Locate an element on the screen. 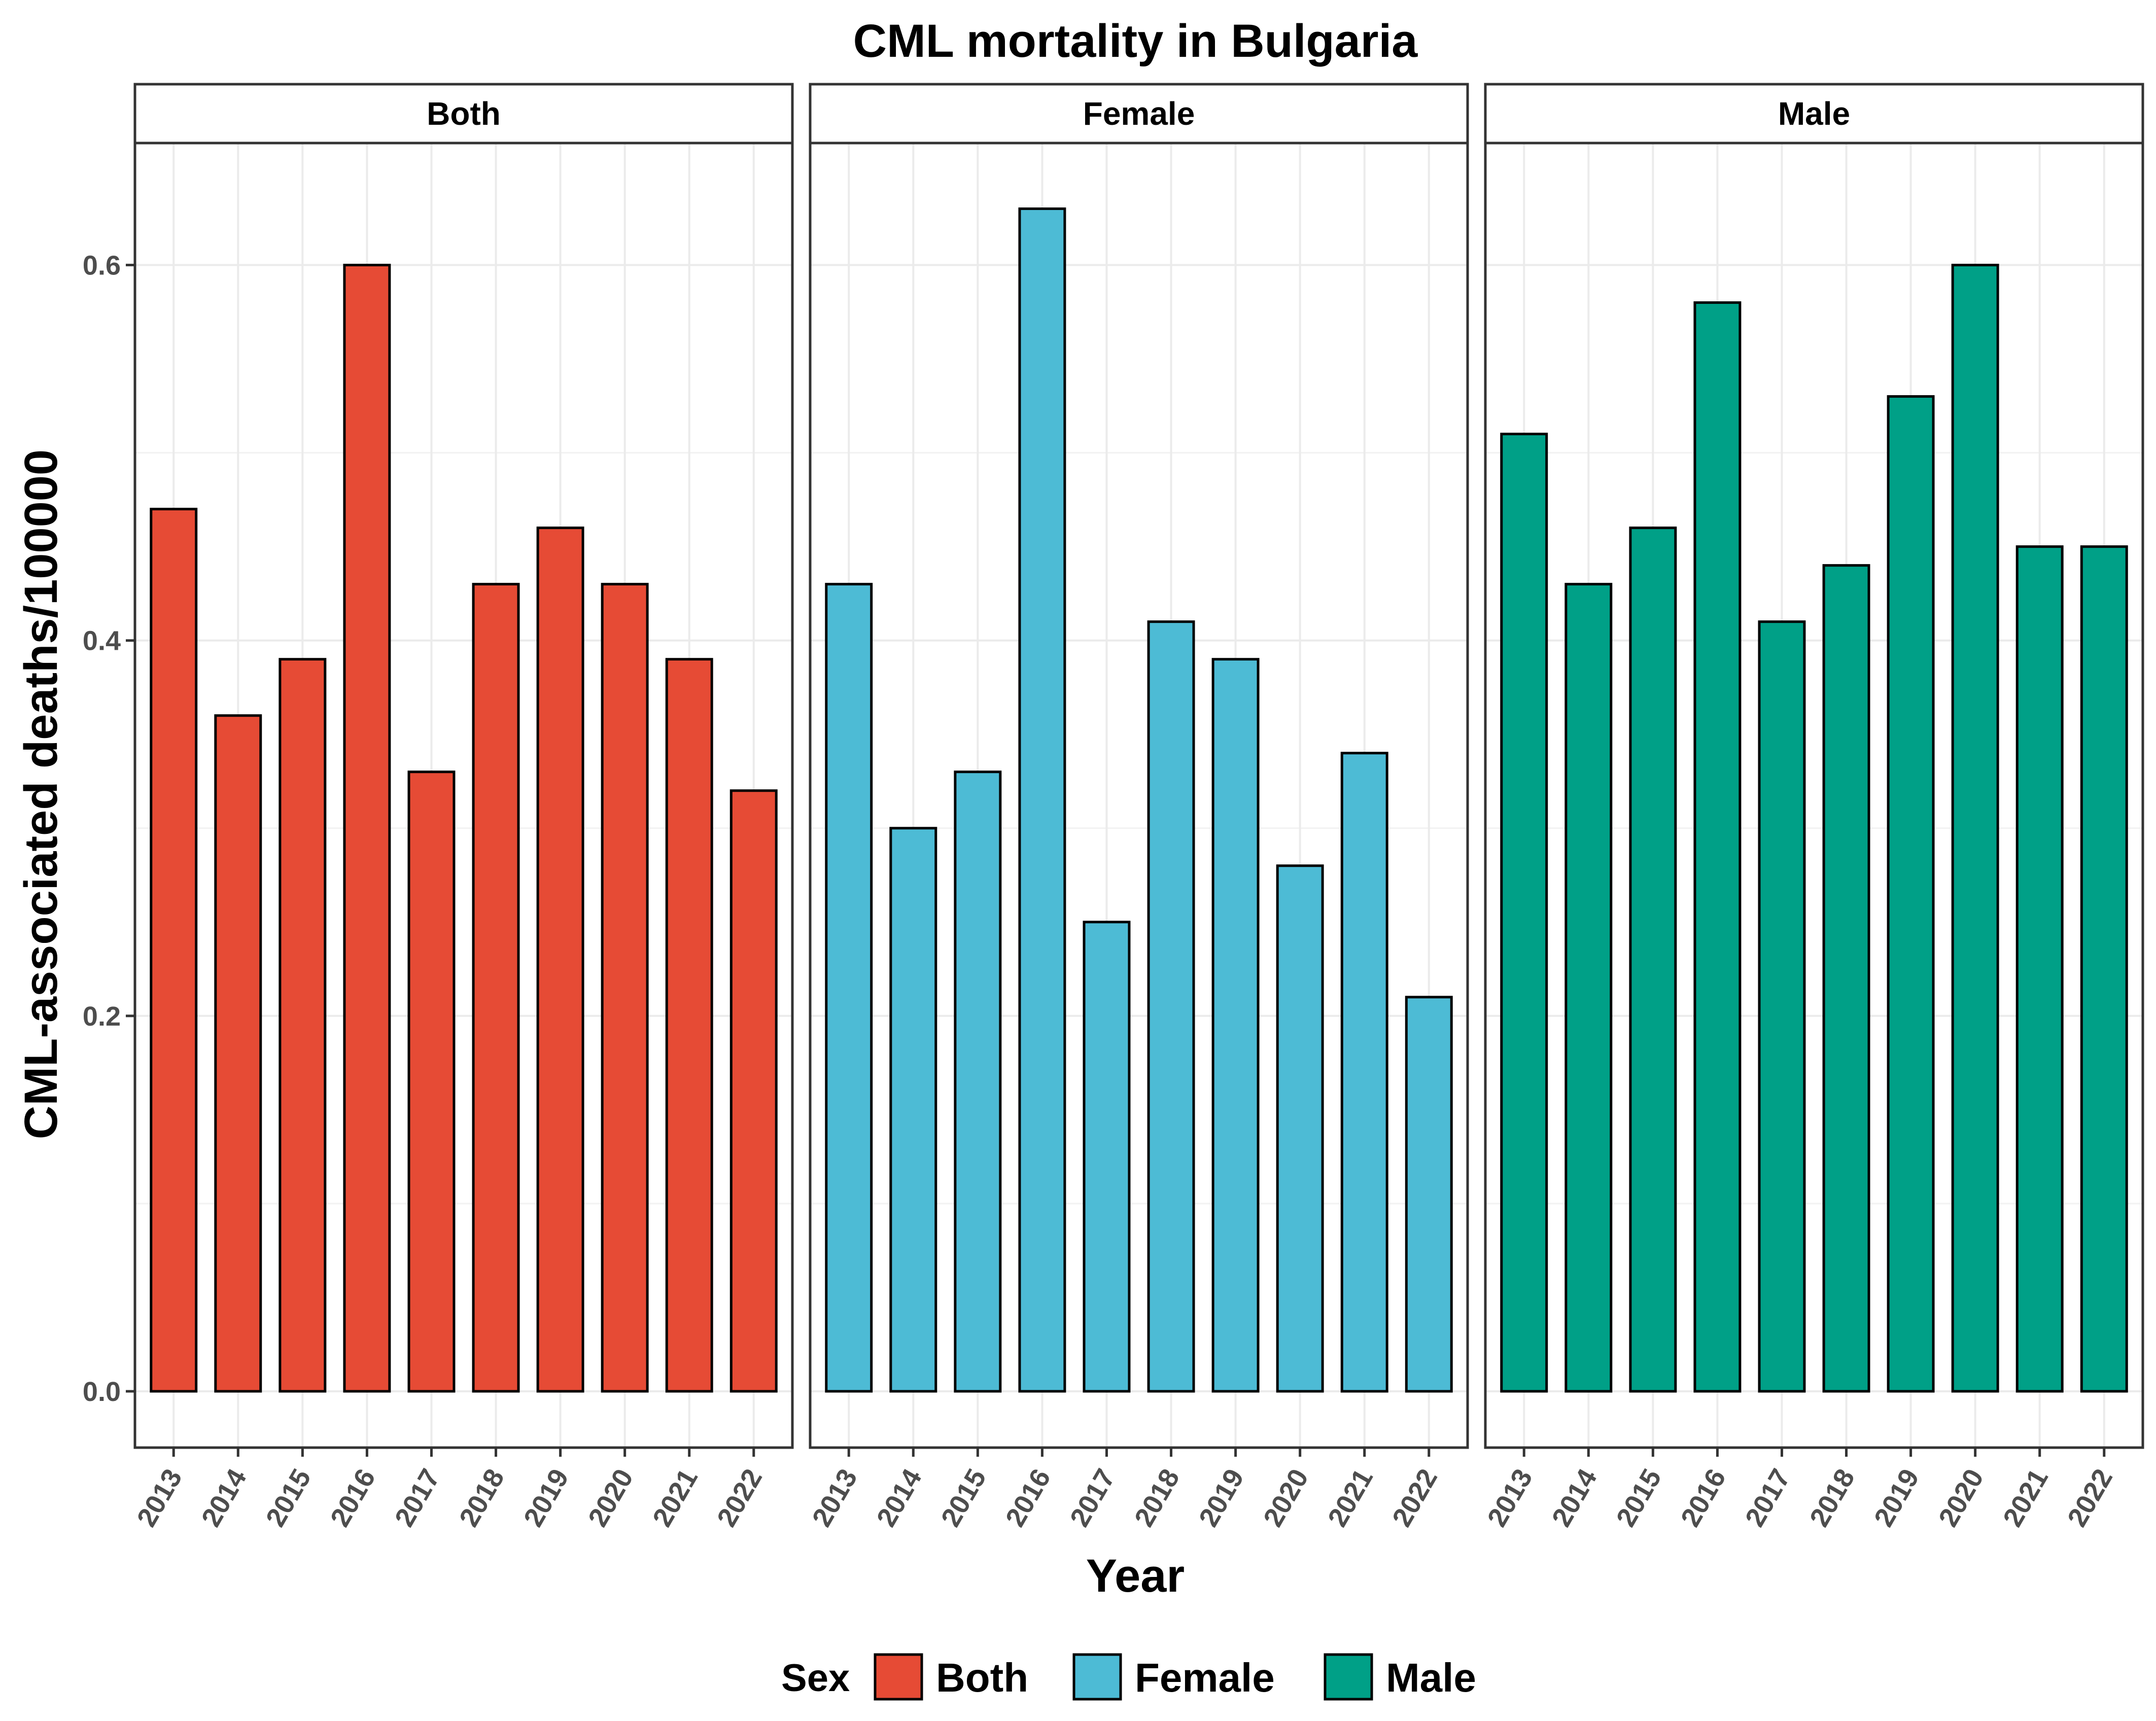  facet-strip-label: Male is located at coordinates (1814, 113).